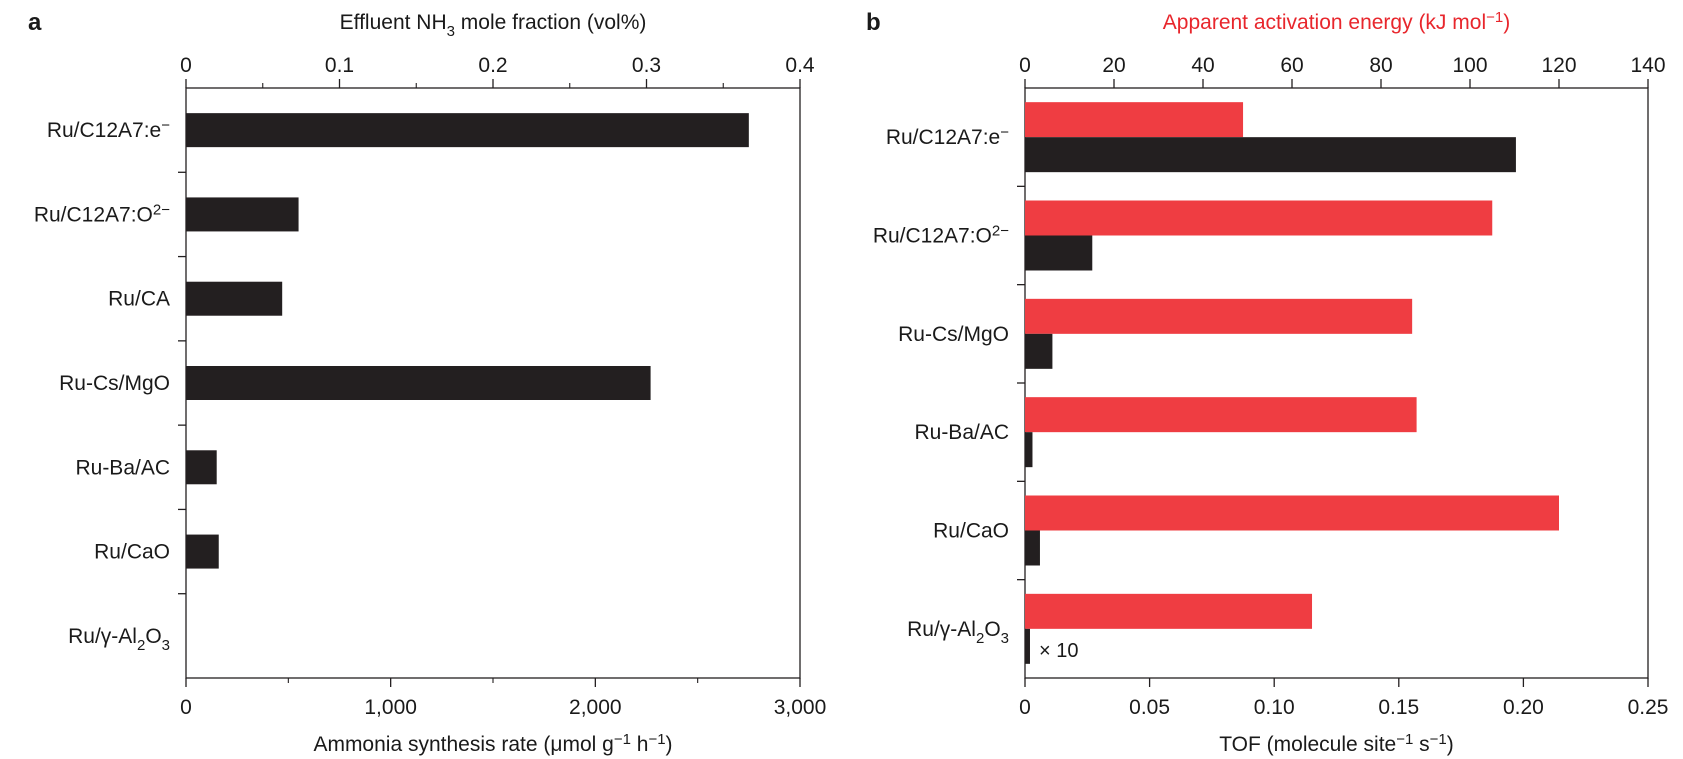 The width and height of the screenshot is (1683, 759). What do you see at coordinates (1027, 646) in the screenshot?
I see `bar-tof-ru-al-o` at bounding box center [1027, 646].